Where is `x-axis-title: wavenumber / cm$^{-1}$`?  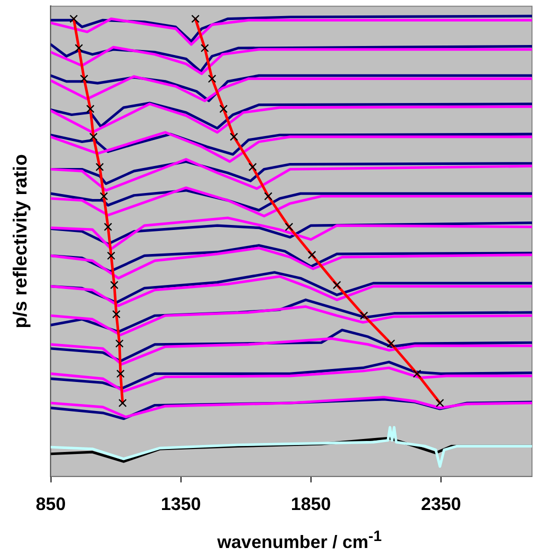 x-axis-title: wavenumber / cm$^{-1}$ is located at coordinates (299, 540).